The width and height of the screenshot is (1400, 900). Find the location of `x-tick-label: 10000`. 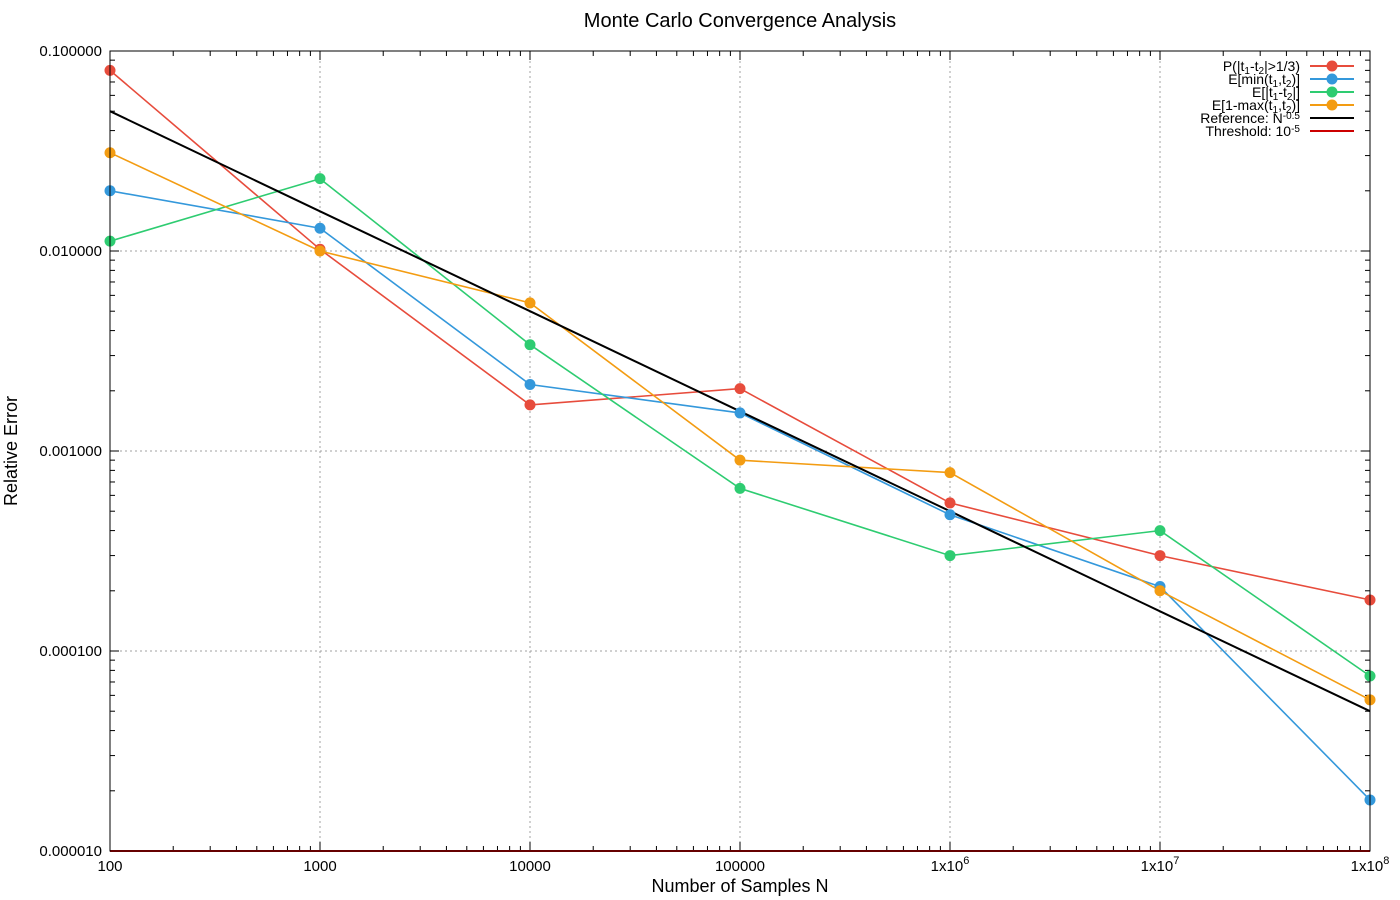

x-tick-label: 10000 is located at coordinates (530, 866).